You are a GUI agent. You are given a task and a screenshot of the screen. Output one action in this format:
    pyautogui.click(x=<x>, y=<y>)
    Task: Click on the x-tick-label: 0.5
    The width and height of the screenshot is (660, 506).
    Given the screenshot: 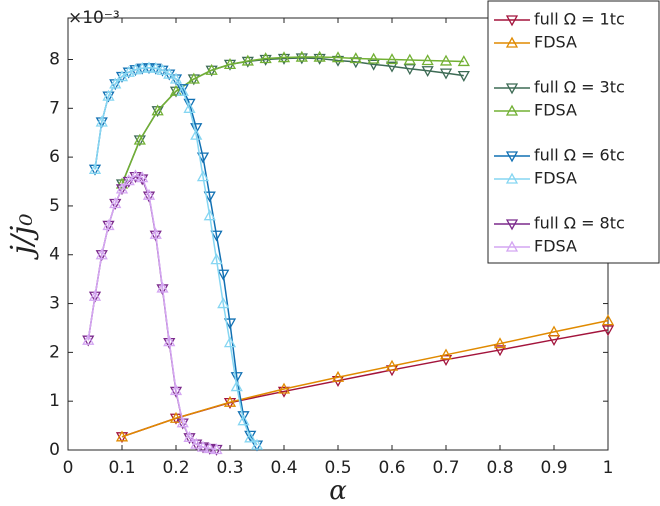 What is the action you would take?
    pyautogui.click(x=337, y=468)
    